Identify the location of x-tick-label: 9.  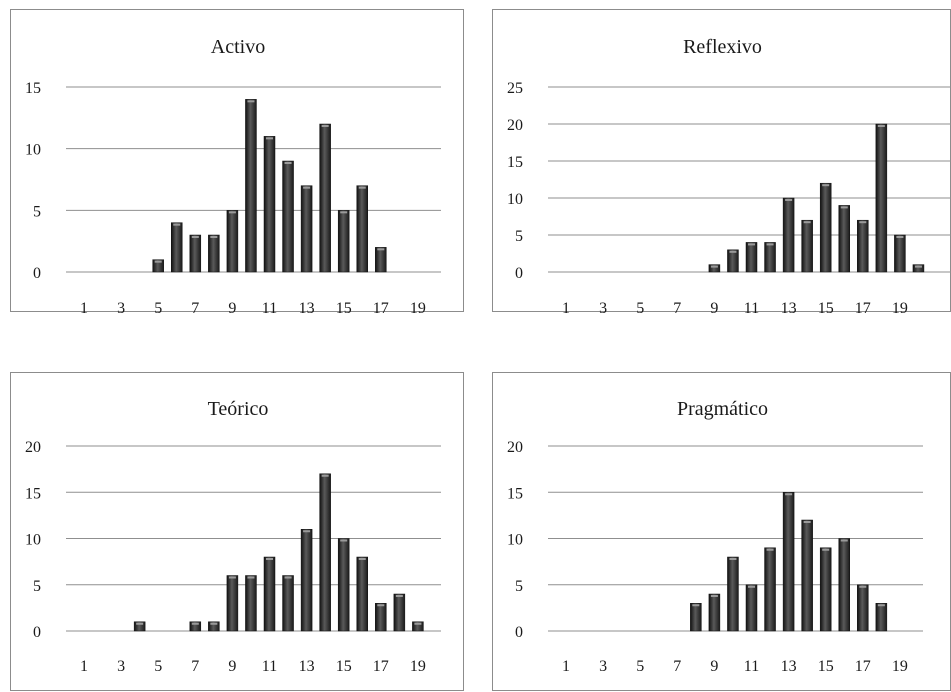
(232, 666).